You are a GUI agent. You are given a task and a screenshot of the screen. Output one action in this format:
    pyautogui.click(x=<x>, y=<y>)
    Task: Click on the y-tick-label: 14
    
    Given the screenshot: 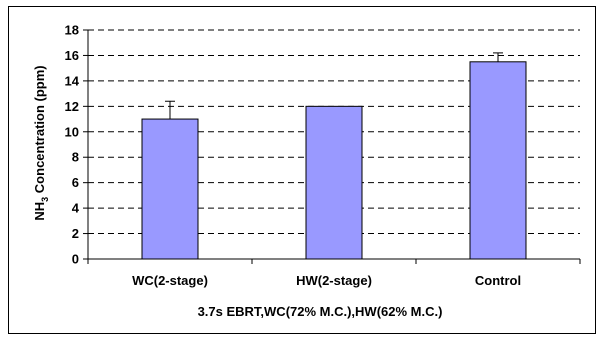 What is the action you would take?
    pyautogui.click(x=72, y=80)
    